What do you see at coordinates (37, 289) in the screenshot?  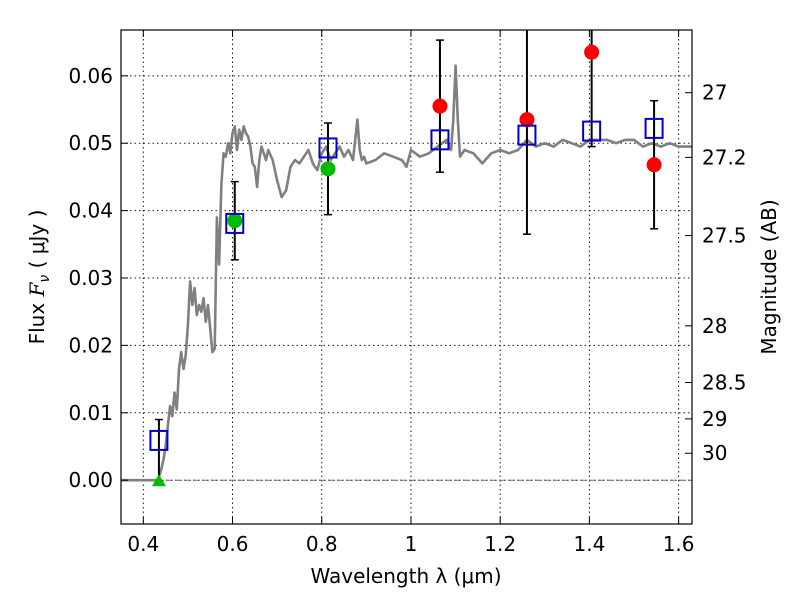 I see `y-axis-label-symbol: F` at bounding box center [37, 289].